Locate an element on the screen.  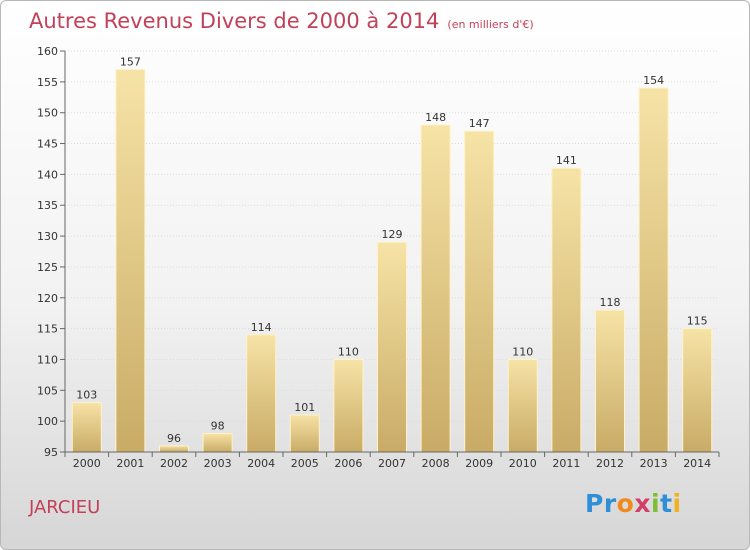
logo-letter: r is located at coordinates (610, 503).